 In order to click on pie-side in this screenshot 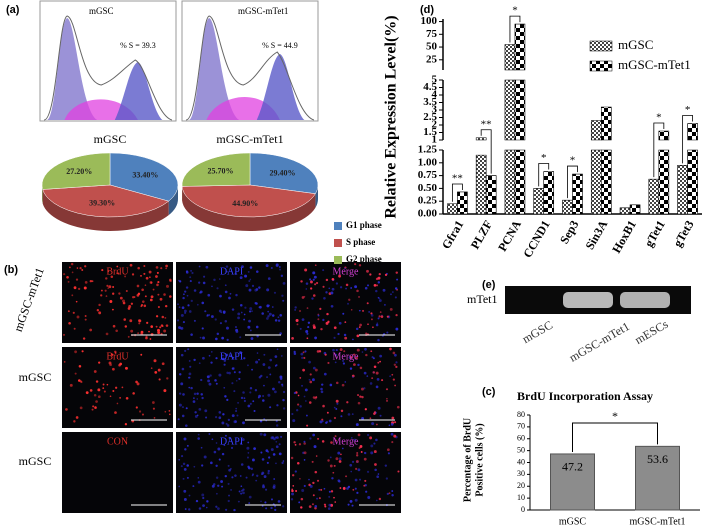, I will do `click(316, 196)`.